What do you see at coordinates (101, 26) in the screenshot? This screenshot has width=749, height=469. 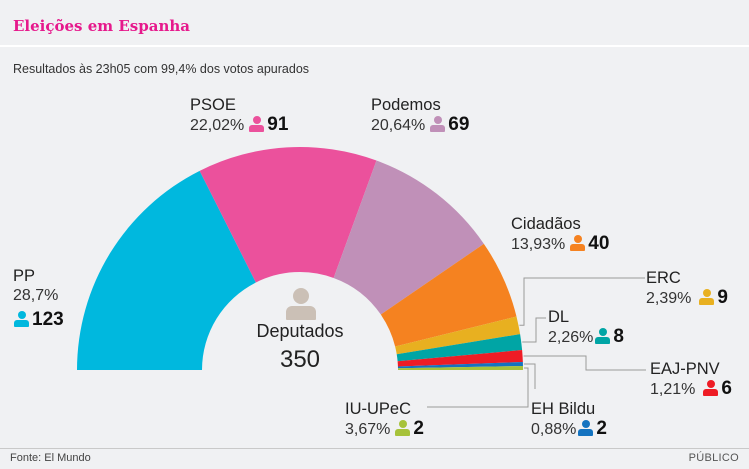 I see `chart-title: Eleições em Espanha` at bounding box center [101, 26].